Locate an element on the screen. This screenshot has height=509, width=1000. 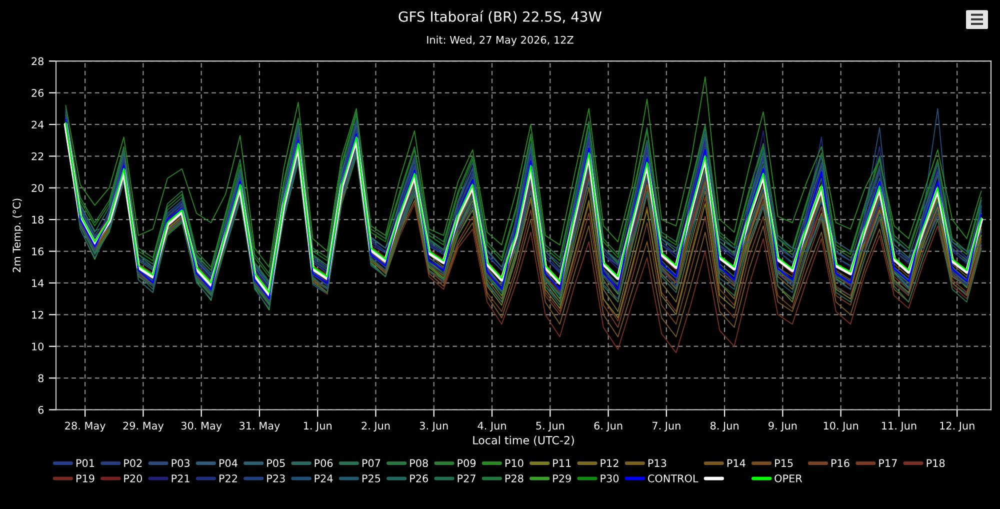
legend-label: P28 is located at coordinates (514, 478).